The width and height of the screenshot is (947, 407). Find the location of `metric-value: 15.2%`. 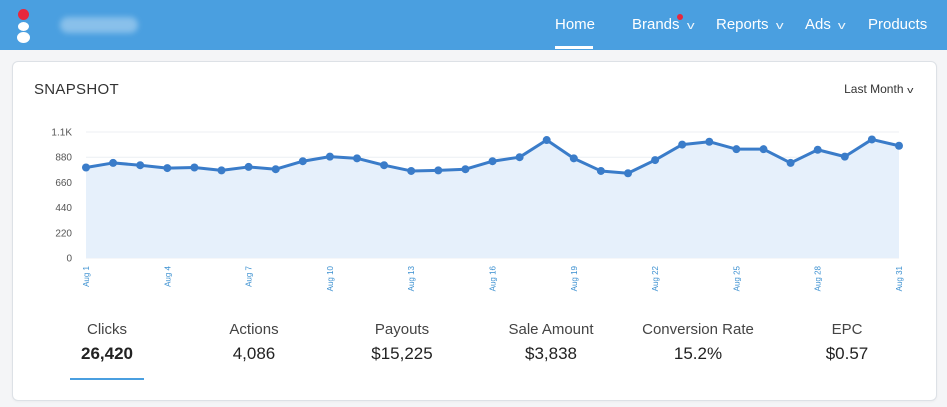

metric-value: 15.2% is located at coordinates (698, 353).